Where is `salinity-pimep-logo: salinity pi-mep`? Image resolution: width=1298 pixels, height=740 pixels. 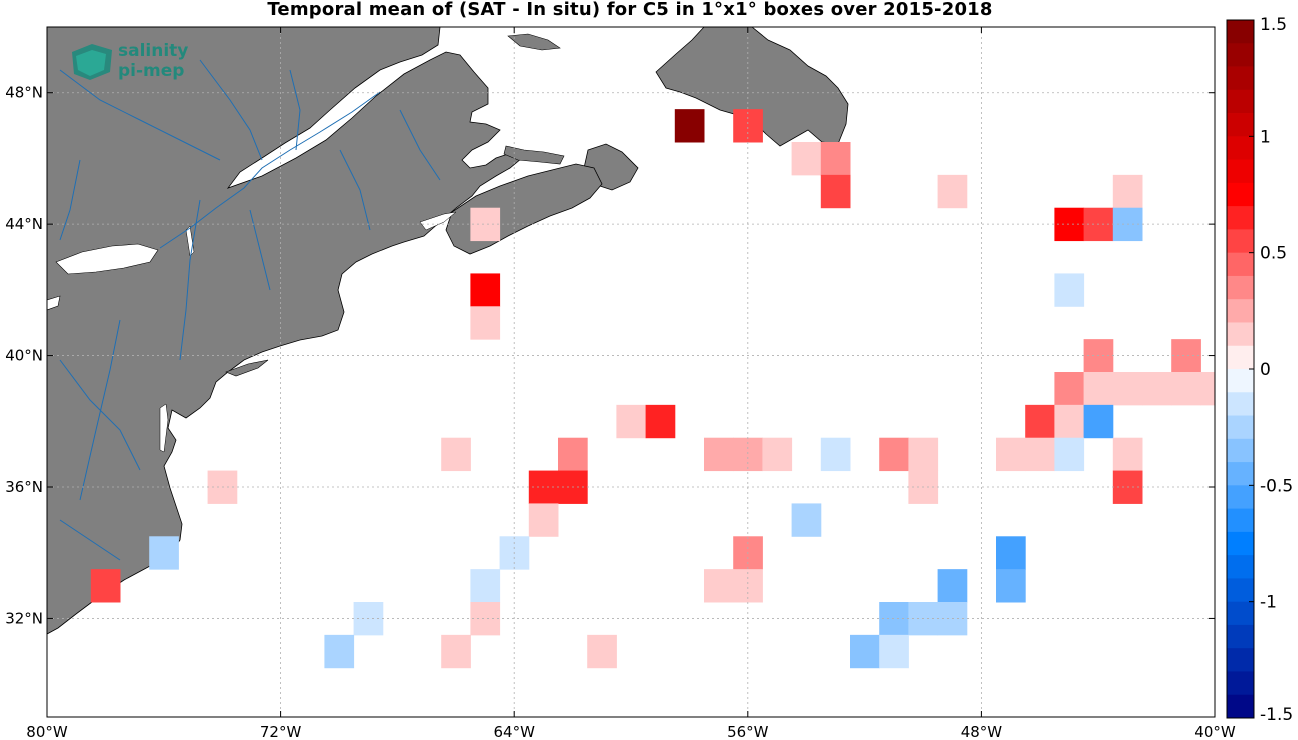 salinity-pimep-logo: salinity pi-mep is located at coordinates (140, 64).